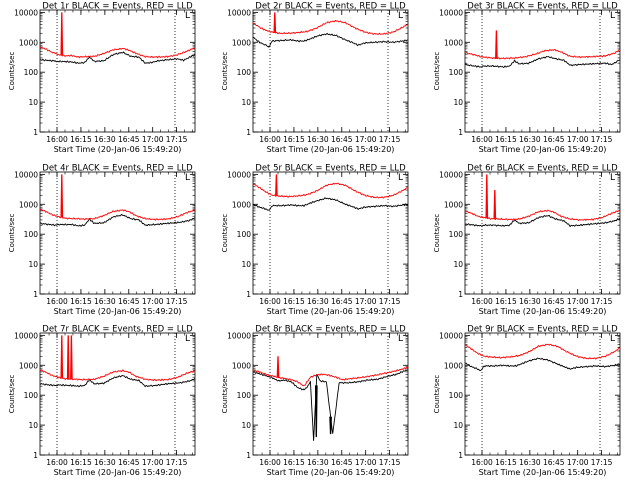  Describe the element at coordinates (117, 330) in the screenshot. I see `panel-title: Det 7r BLACK = Events, RED = LLD` at that location.